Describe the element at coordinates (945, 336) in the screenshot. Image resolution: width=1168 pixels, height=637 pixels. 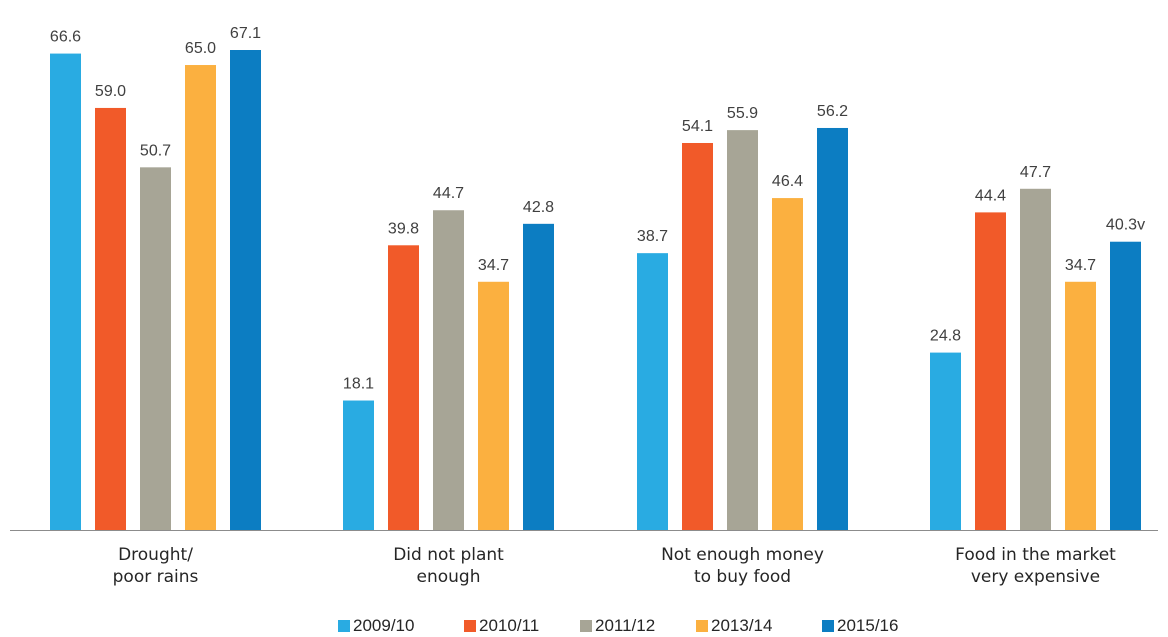
I see `data-label: 24.8` at that location.